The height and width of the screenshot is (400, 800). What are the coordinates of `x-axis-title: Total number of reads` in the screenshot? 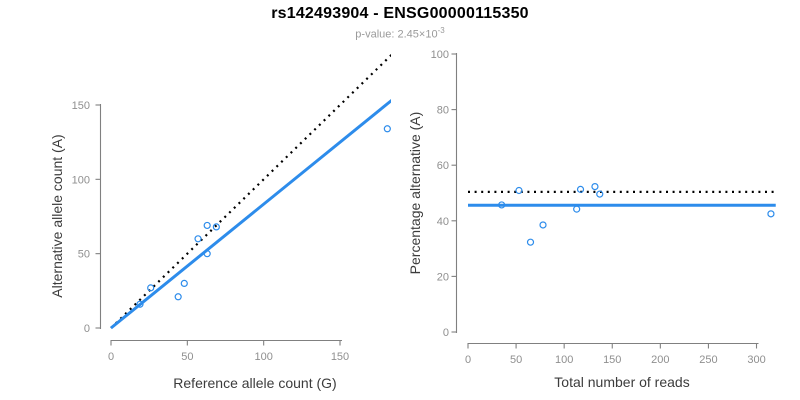 It's located at (621, 382).